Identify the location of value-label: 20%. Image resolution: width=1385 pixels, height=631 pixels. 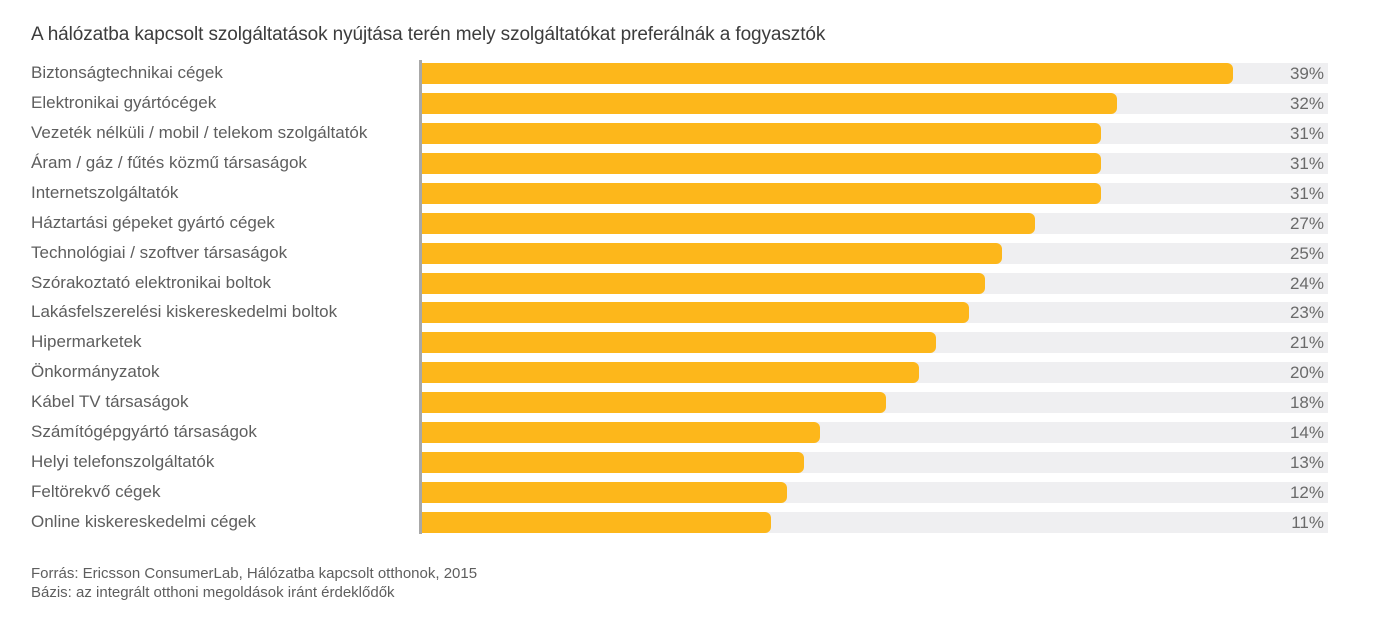
(1306, 373).